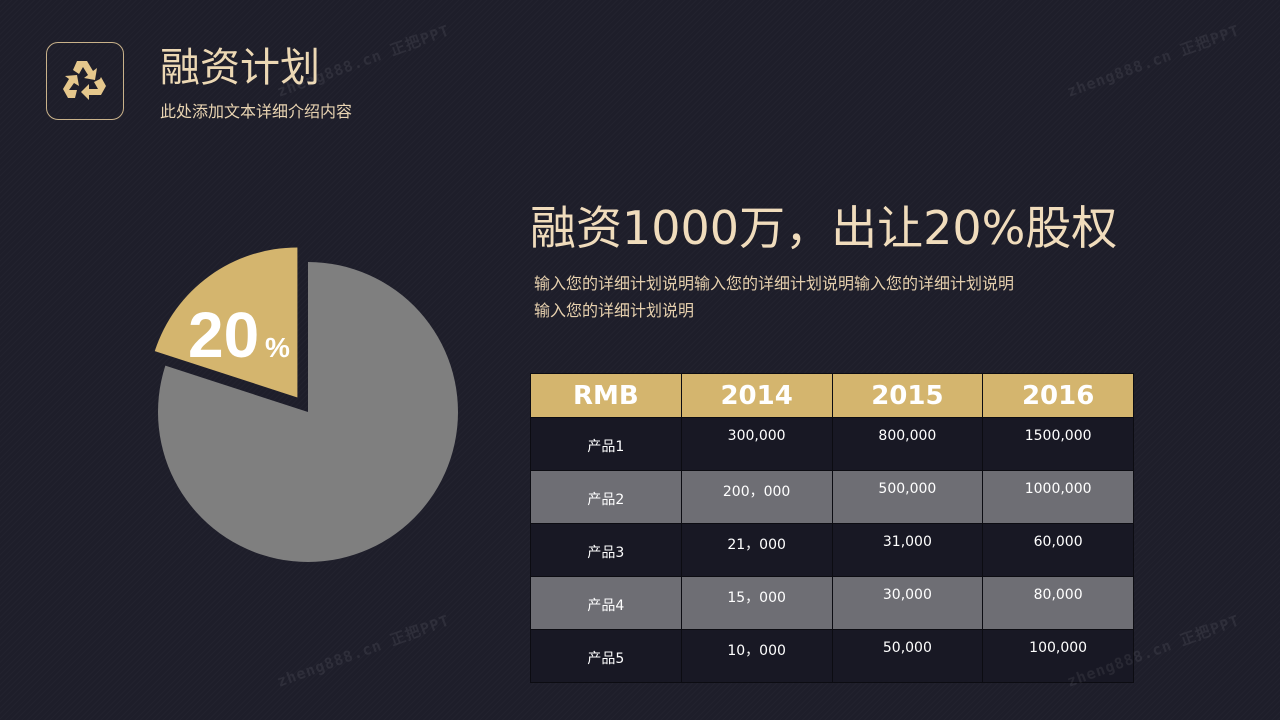 The height and width of the screenshot is (720, 1280). I want to click on table-row: 产品4 15，000 30,000 80,000, so click(832, 603).